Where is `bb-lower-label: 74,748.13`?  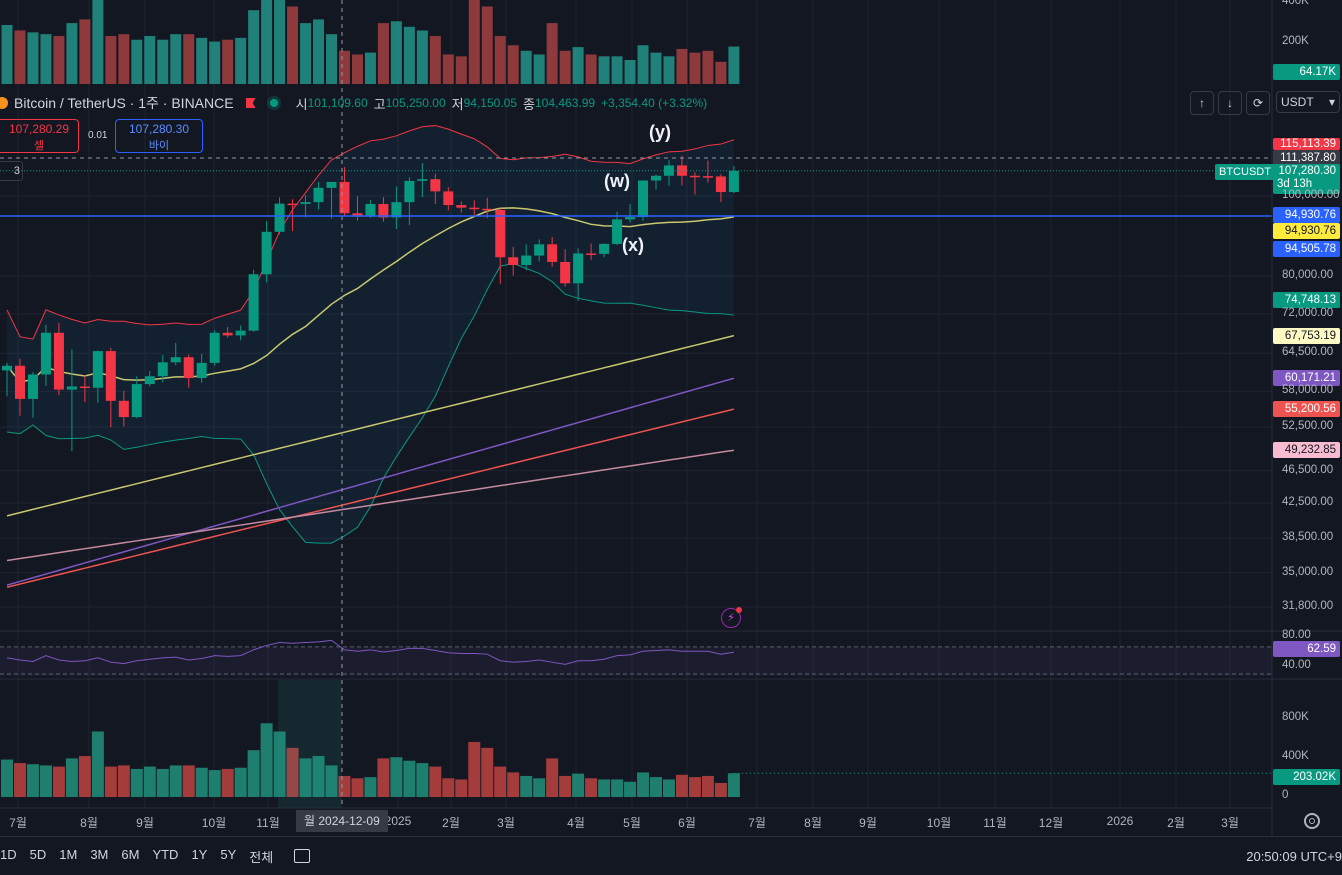 bb-lower-label: 74,748.13 is located at coordinates (1306, 300).